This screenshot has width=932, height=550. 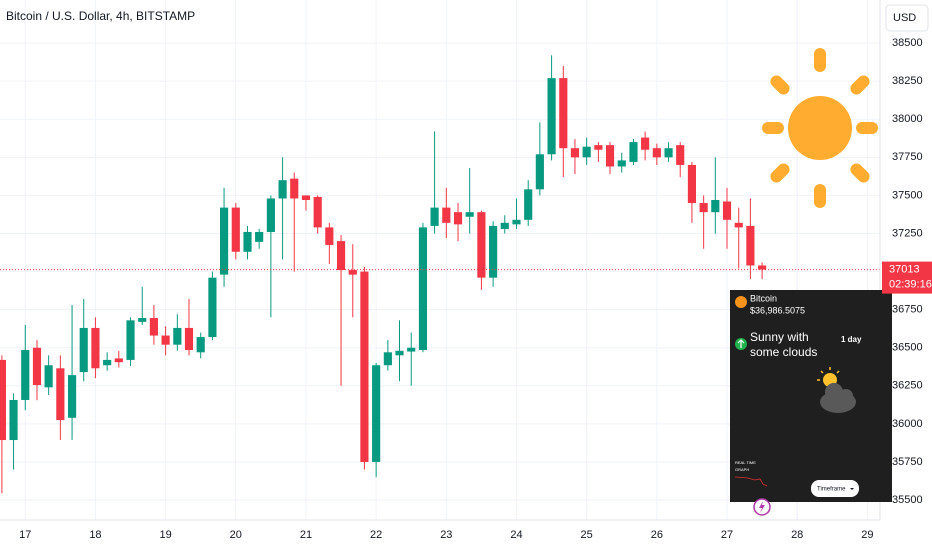 I want to click on currency-label: USD, so click(x=904, y=18).